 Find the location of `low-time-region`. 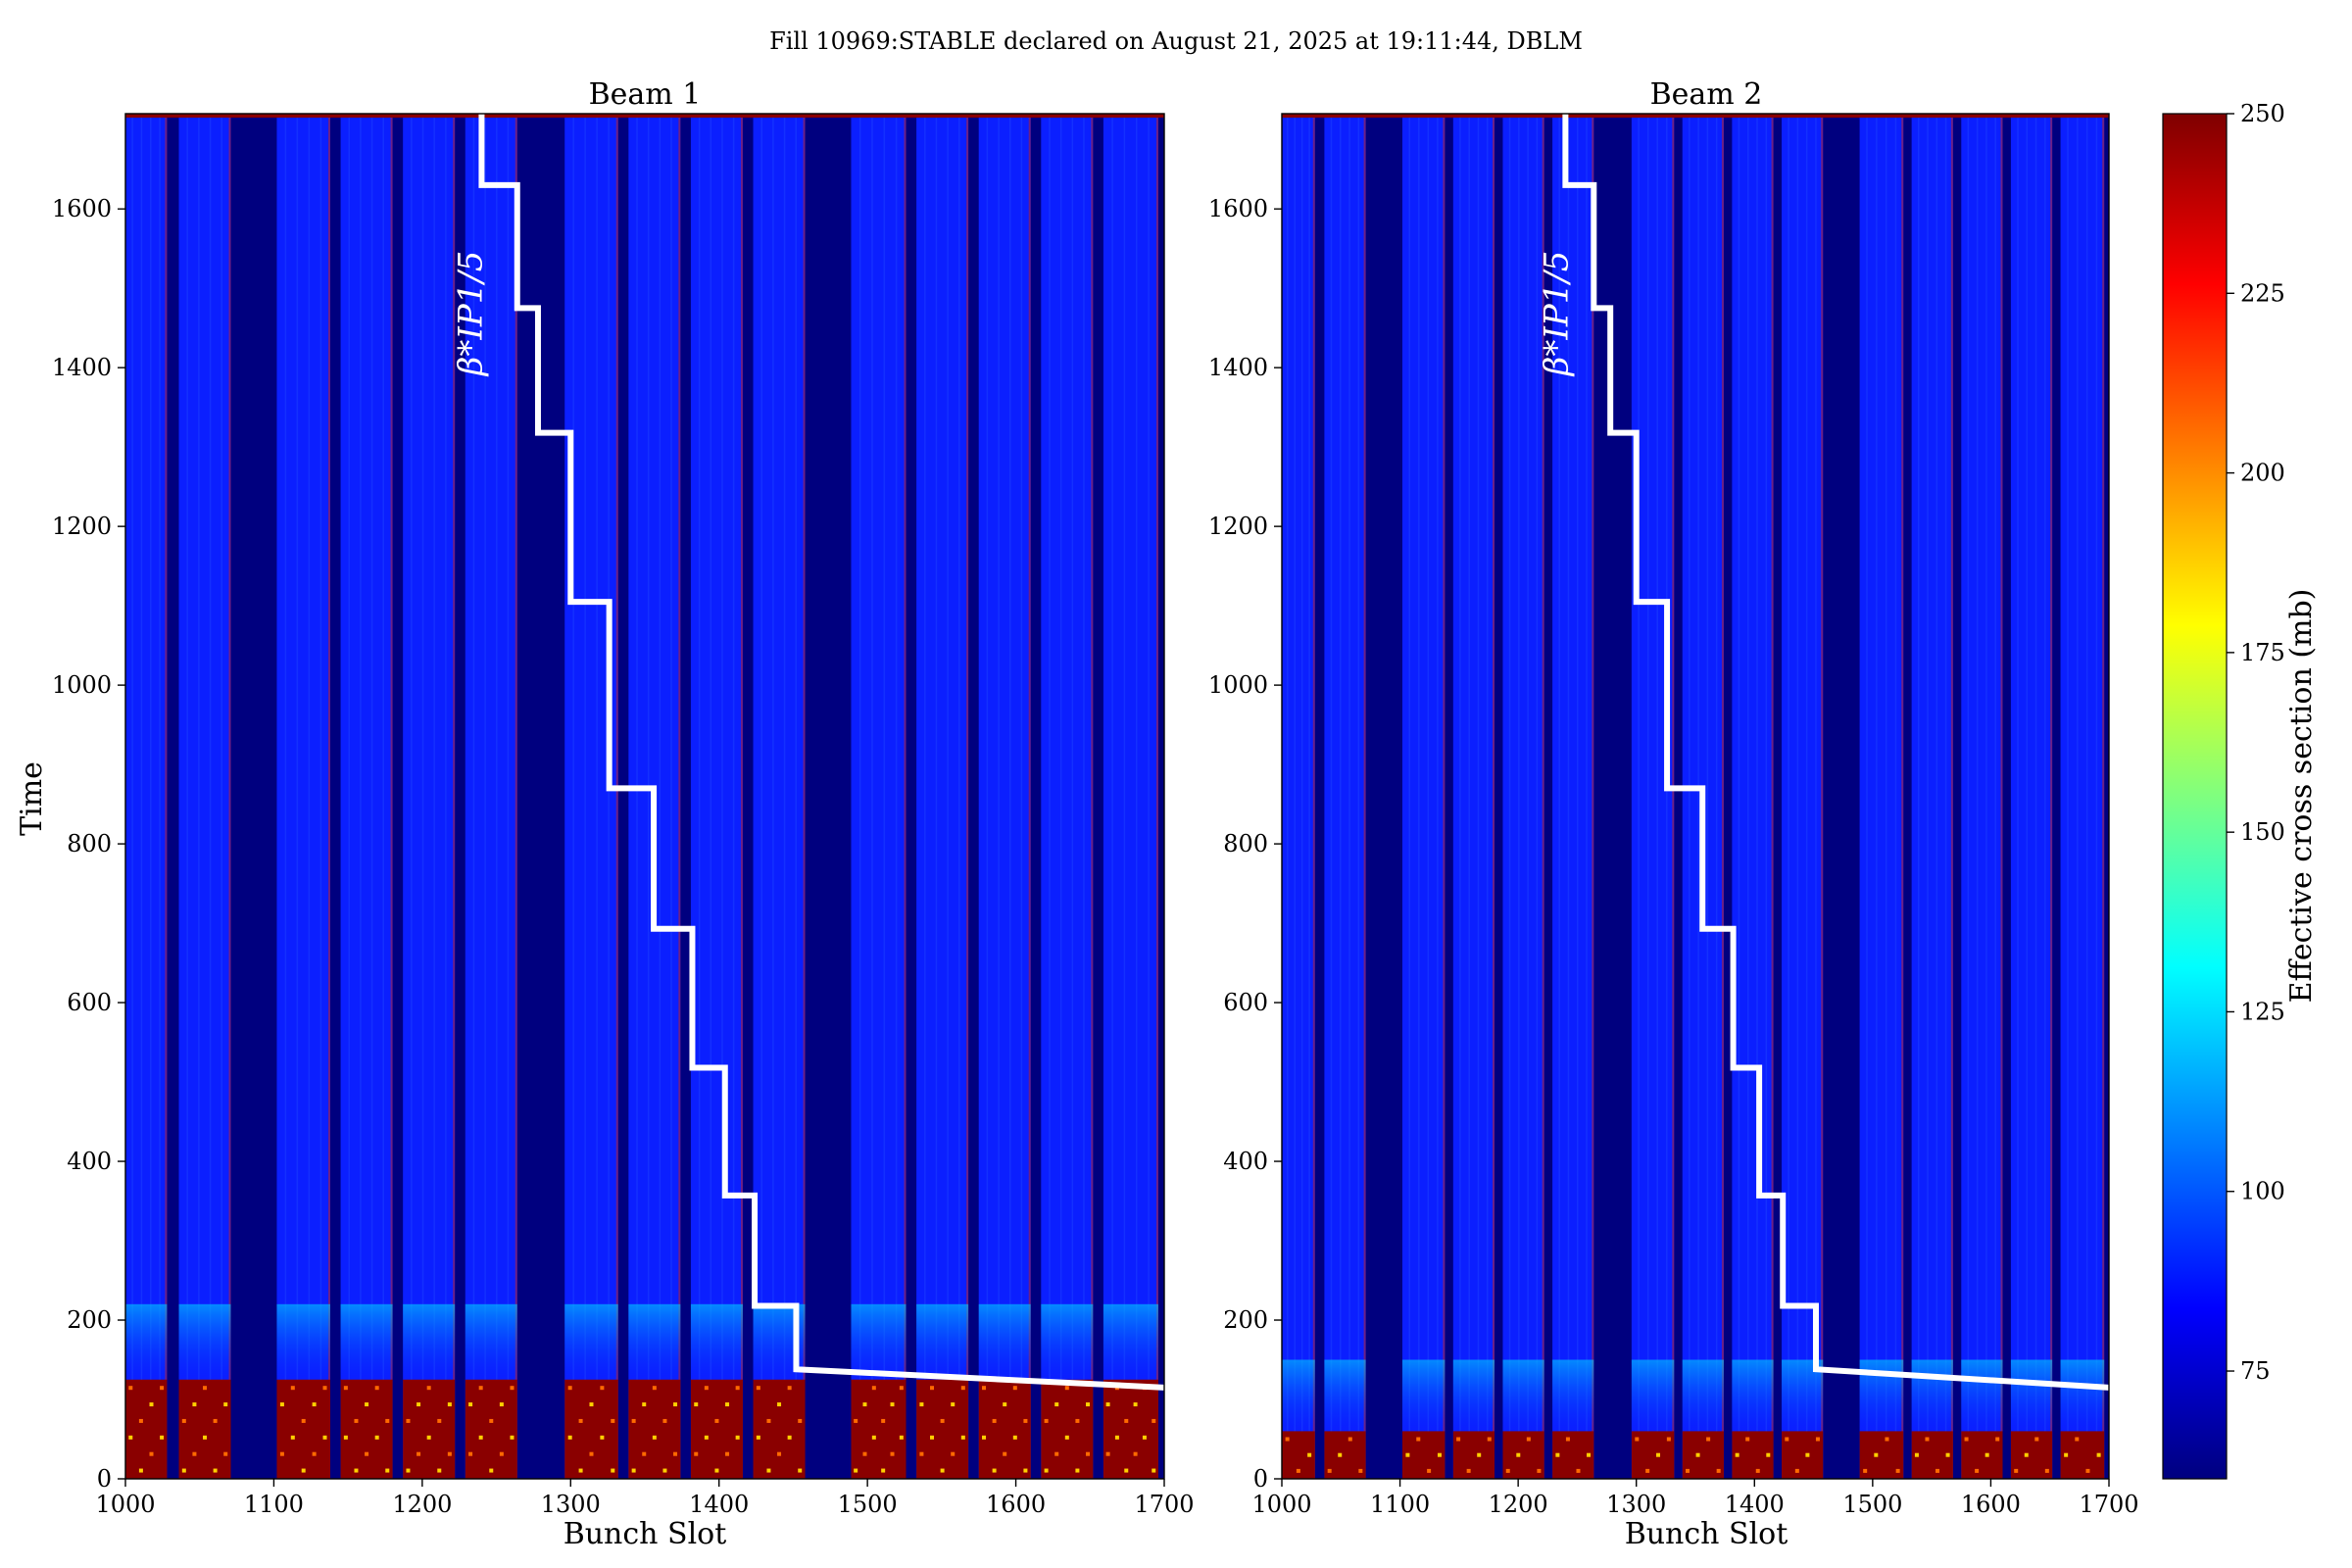

low-time-region is located at coordinates (429, 1429).